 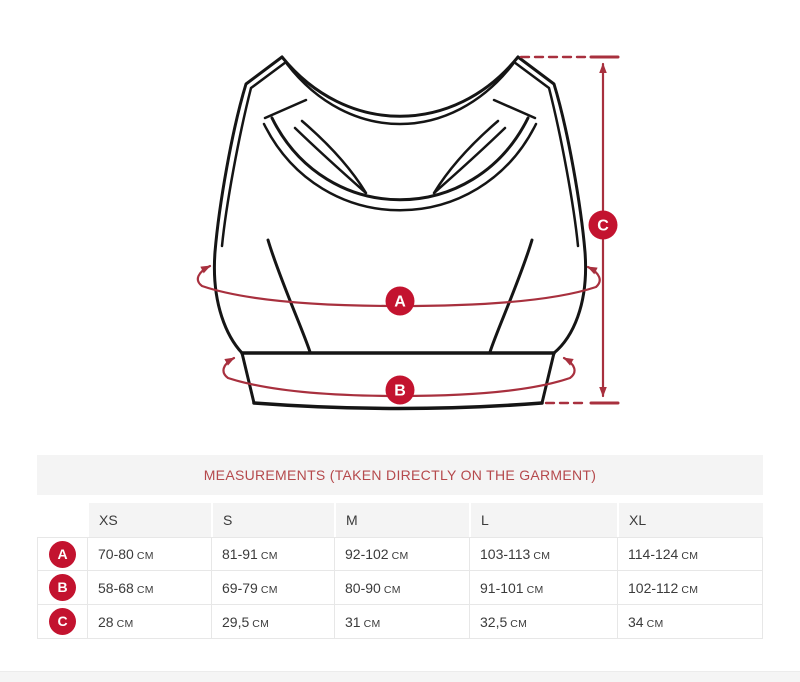 I want to click on cell-a-m: 92-102 CM, so click(x=401, y=554).